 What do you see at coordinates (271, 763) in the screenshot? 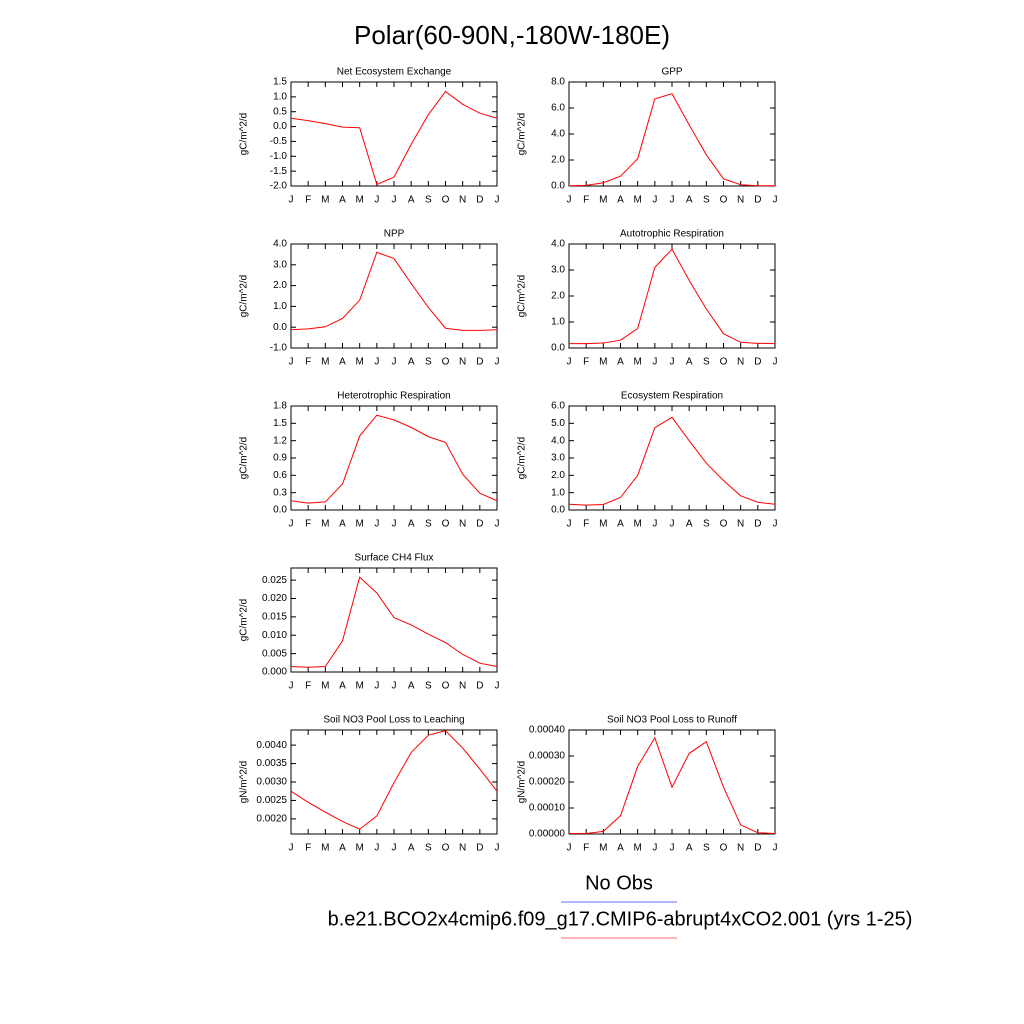
I see `y-tick-label: 0.0035` at bounding box center [271, 763].